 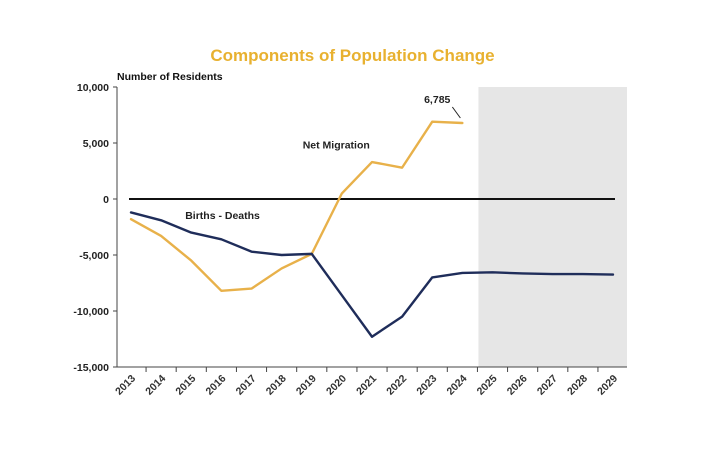 What do you see at coordinates (222, 216) in the screenshot?
I see `annotation-births-deaths: Births - Deaths` at bounding box center [222, 216].